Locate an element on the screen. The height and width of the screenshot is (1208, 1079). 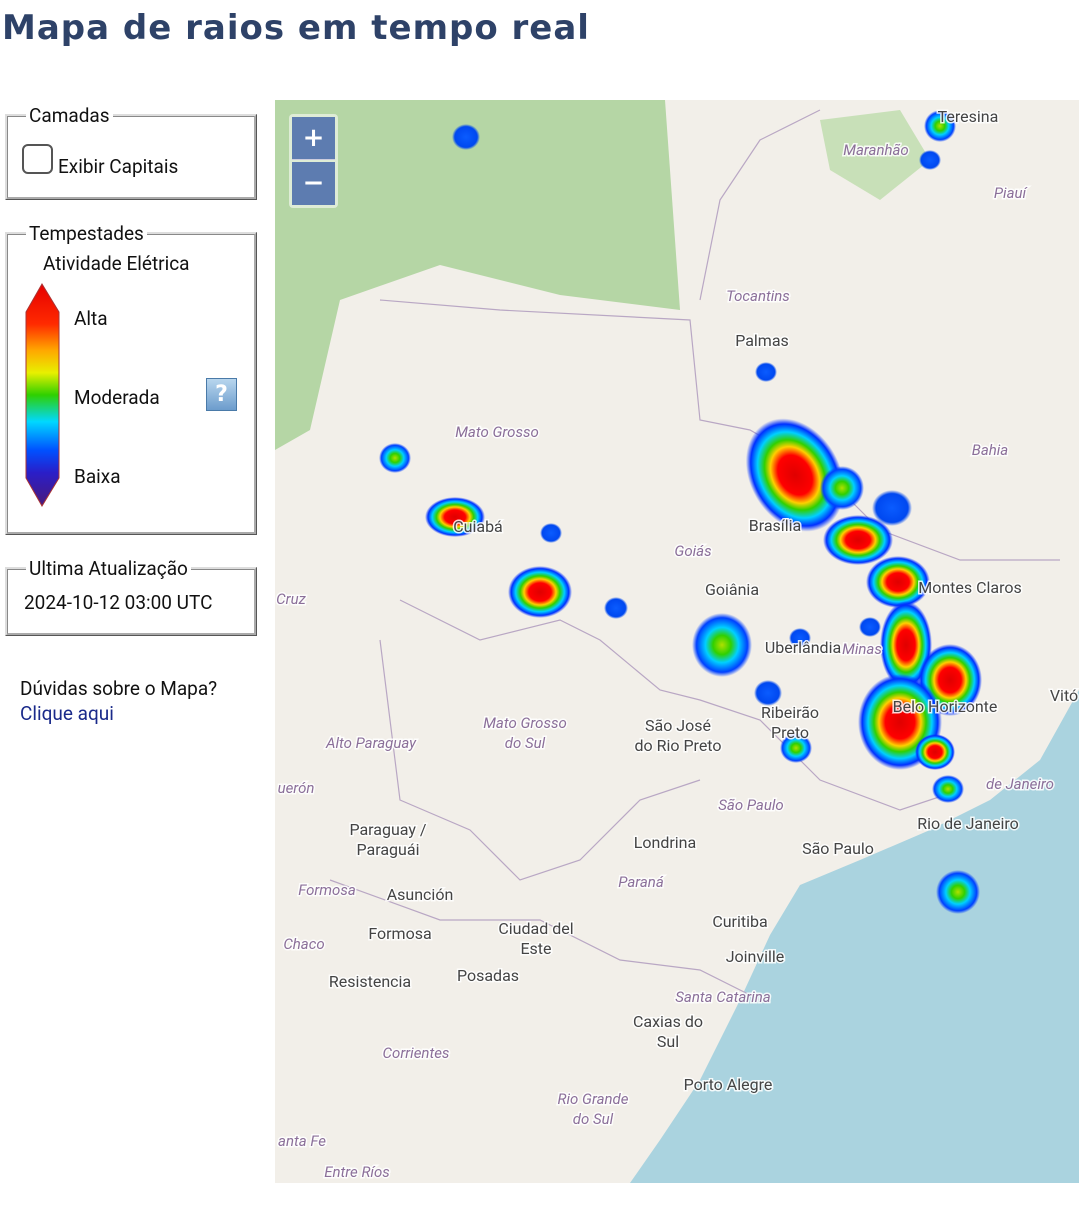
place-label: Este is located at coordinates (535, 948).